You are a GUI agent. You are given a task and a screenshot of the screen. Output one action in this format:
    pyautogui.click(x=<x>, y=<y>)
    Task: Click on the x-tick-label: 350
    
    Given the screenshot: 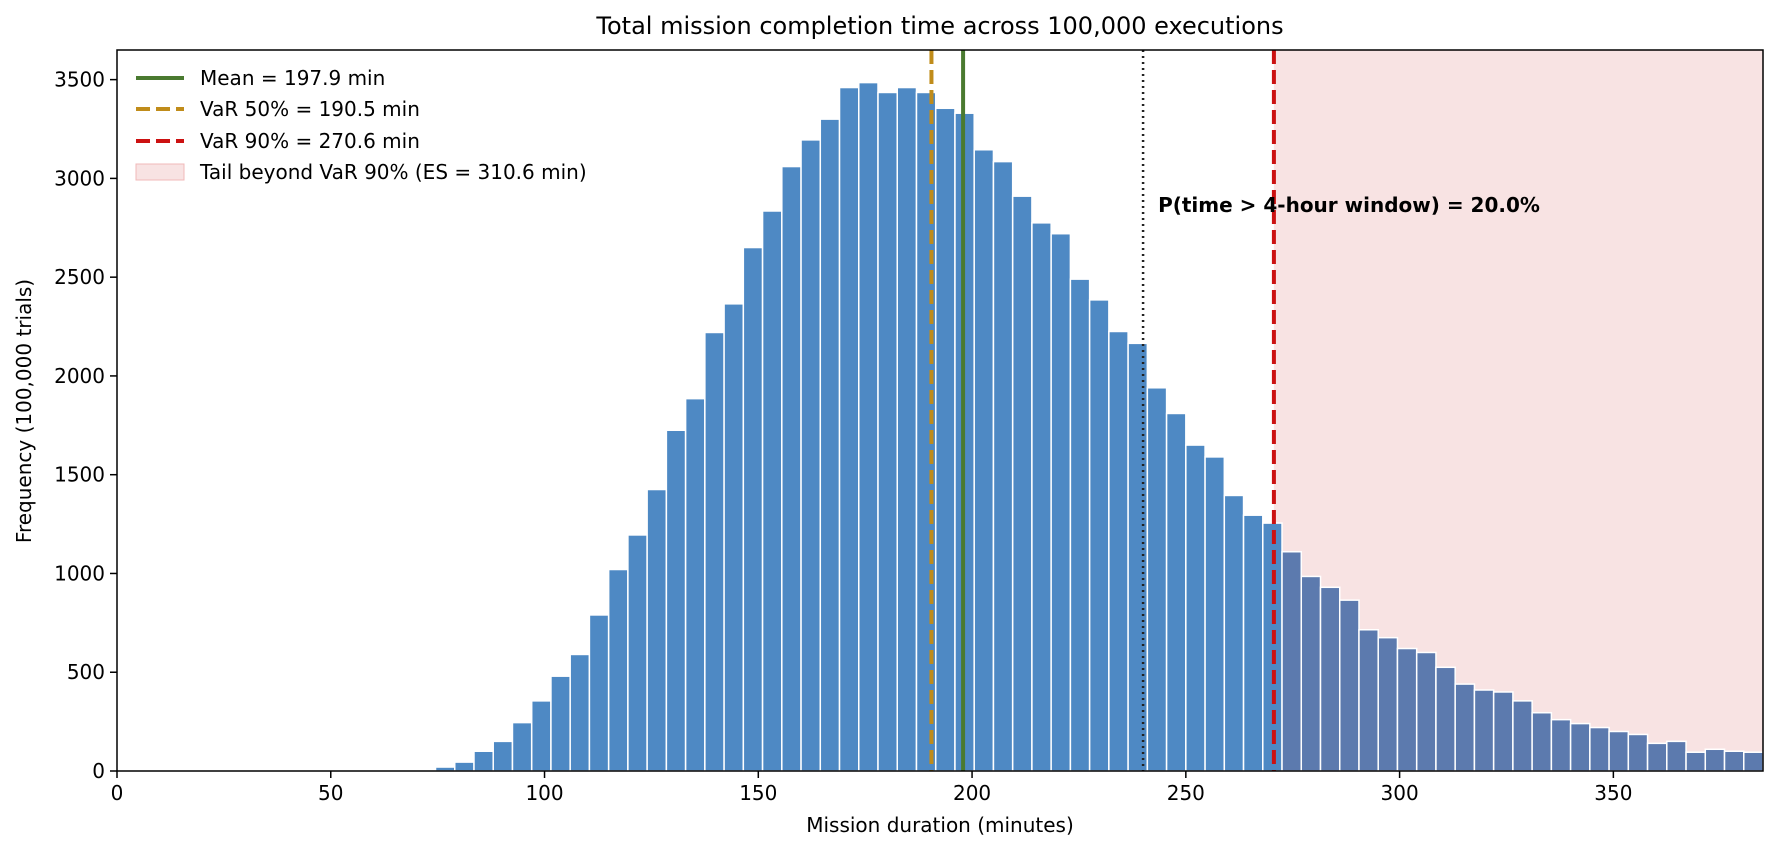 What is the action you would take?
    pyautogui.click(x=1613, y=793)
    